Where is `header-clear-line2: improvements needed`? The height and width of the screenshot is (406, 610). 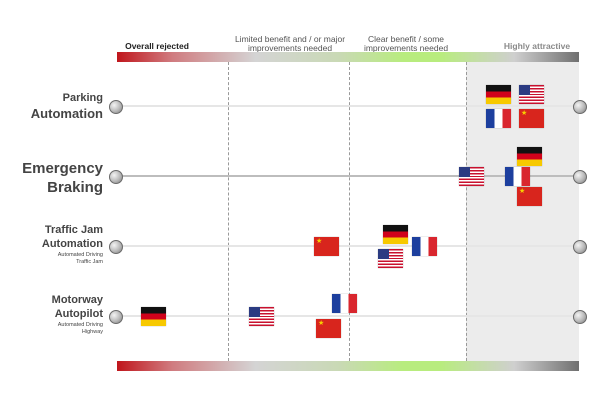 header-clear-line2: improvements needed is located at coordinates (406, 48).